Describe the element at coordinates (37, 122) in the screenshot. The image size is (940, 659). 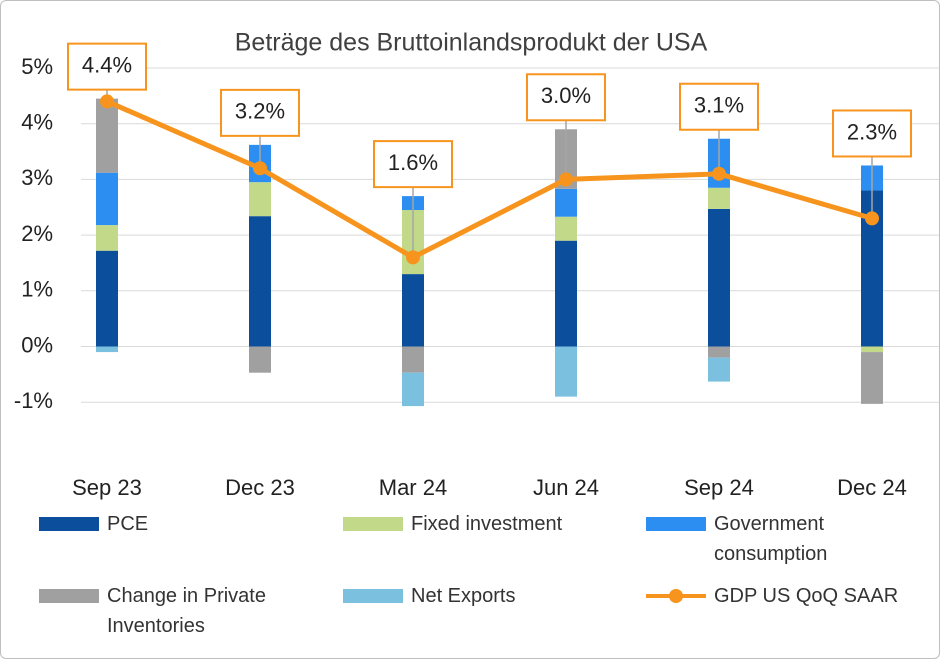
I see `y-tick-label: 4%` at that location.